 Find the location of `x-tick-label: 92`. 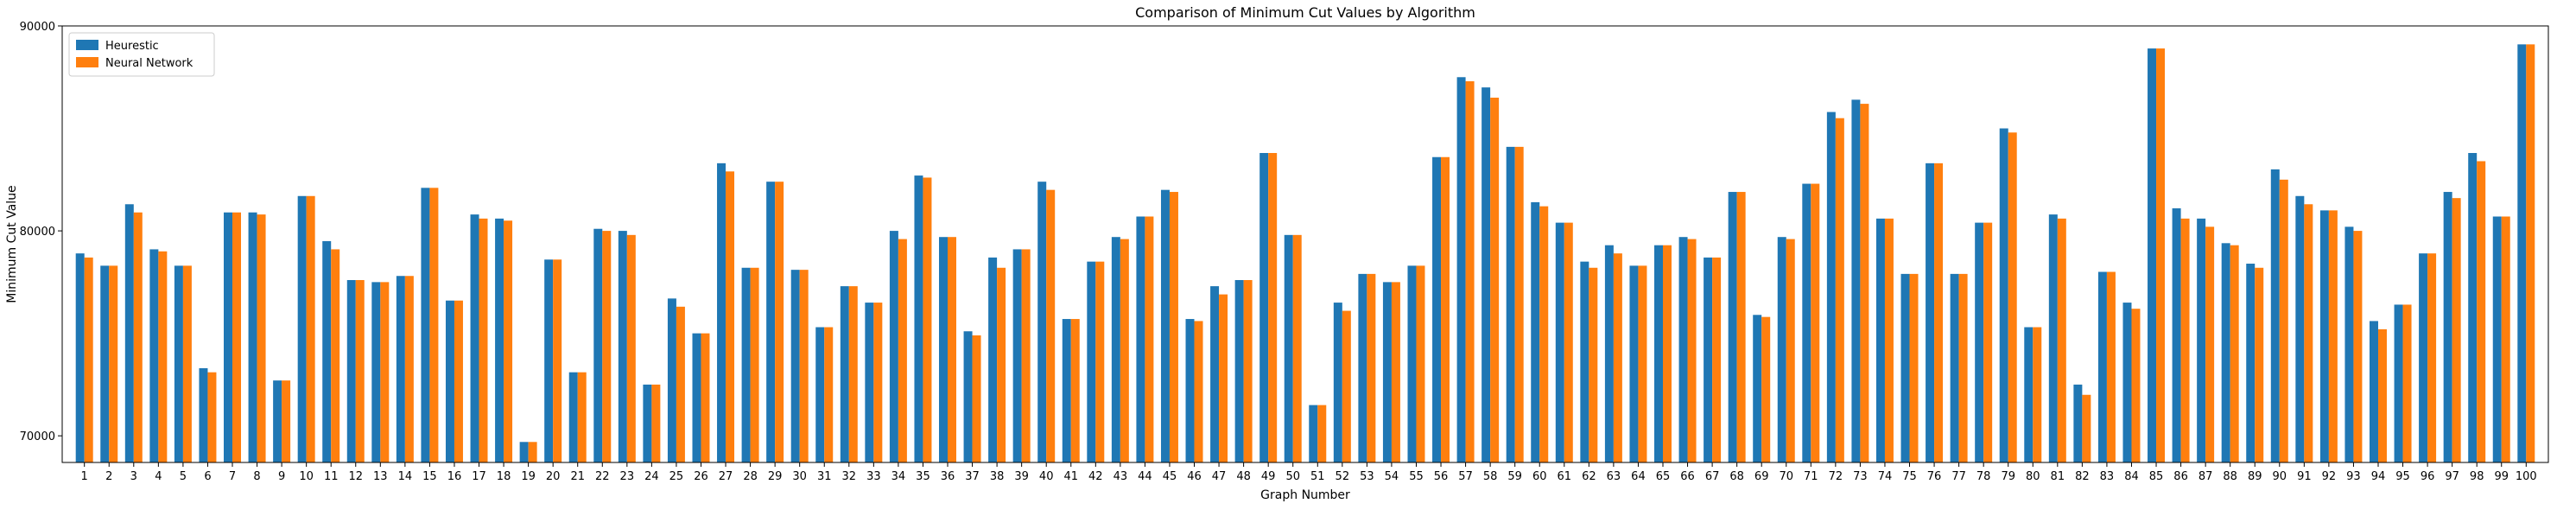

x-tick-label: 92 is located at coordinates (2329, 476).